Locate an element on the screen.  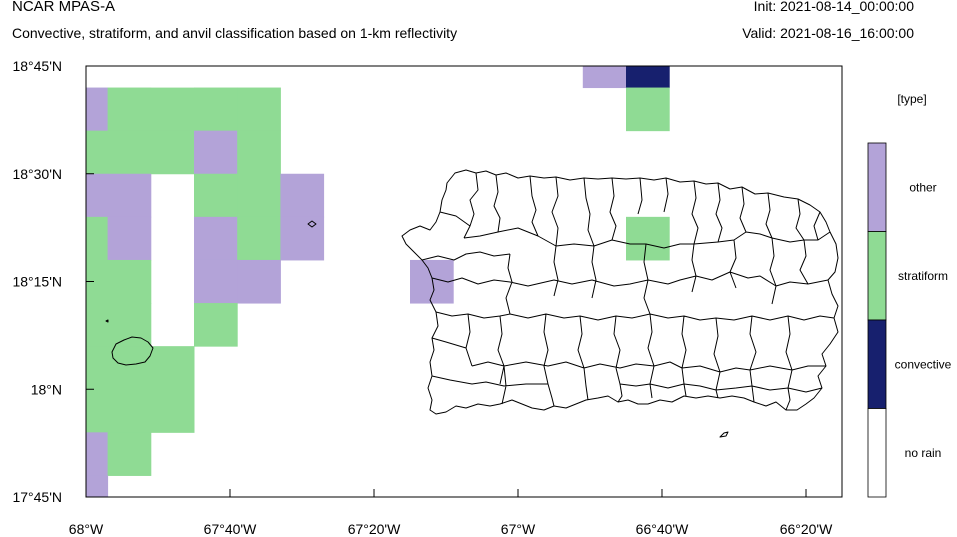
y-tick-label: 18°45'N is located at coordinates (37, 66).